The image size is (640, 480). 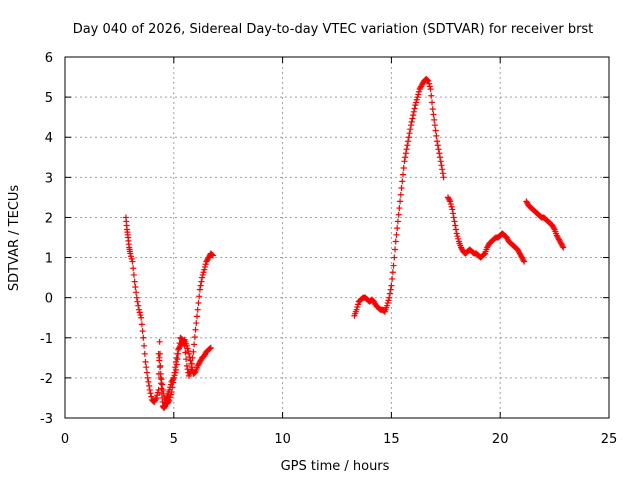 I want to click on x-tick-label: 10, so click(x=282, y=439).